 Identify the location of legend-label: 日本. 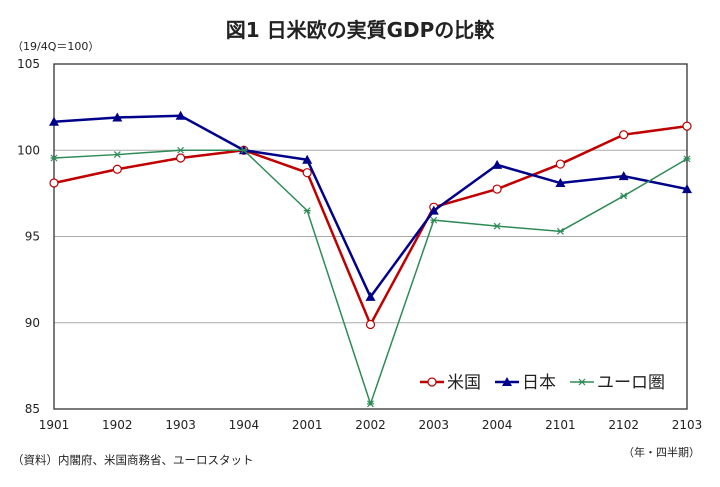
(539, 383).